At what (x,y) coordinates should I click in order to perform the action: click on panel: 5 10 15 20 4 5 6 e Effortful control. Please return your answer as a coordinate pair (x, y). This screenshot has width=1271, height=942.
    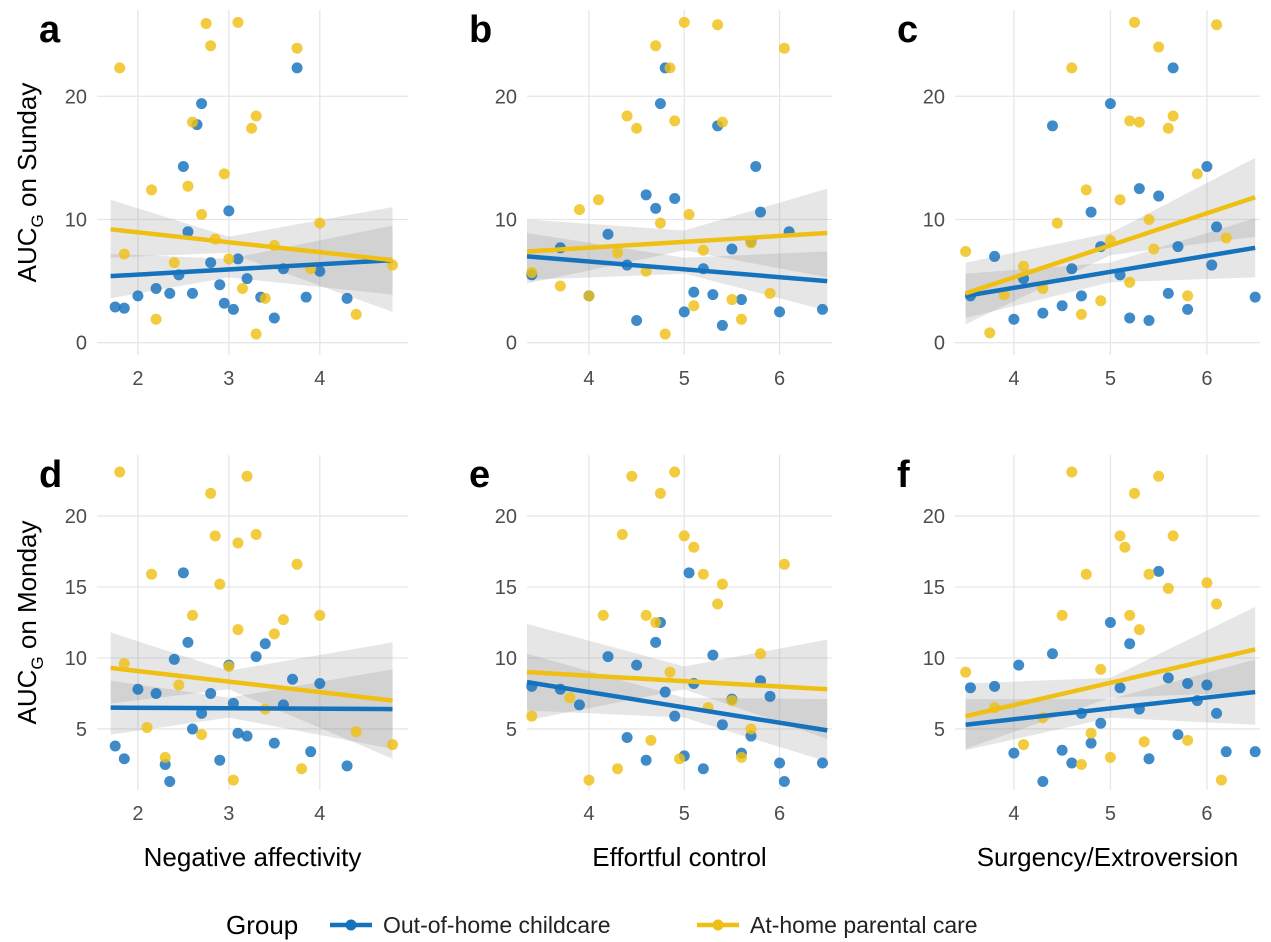
    Looking at the image, I should click on (650, 663).